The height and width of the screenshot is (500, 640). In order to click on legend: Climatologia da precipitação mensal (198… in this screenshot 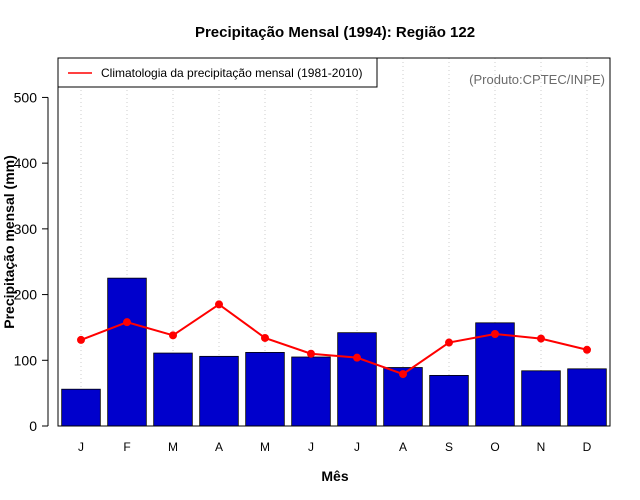, I will do `click(217, 72)`.